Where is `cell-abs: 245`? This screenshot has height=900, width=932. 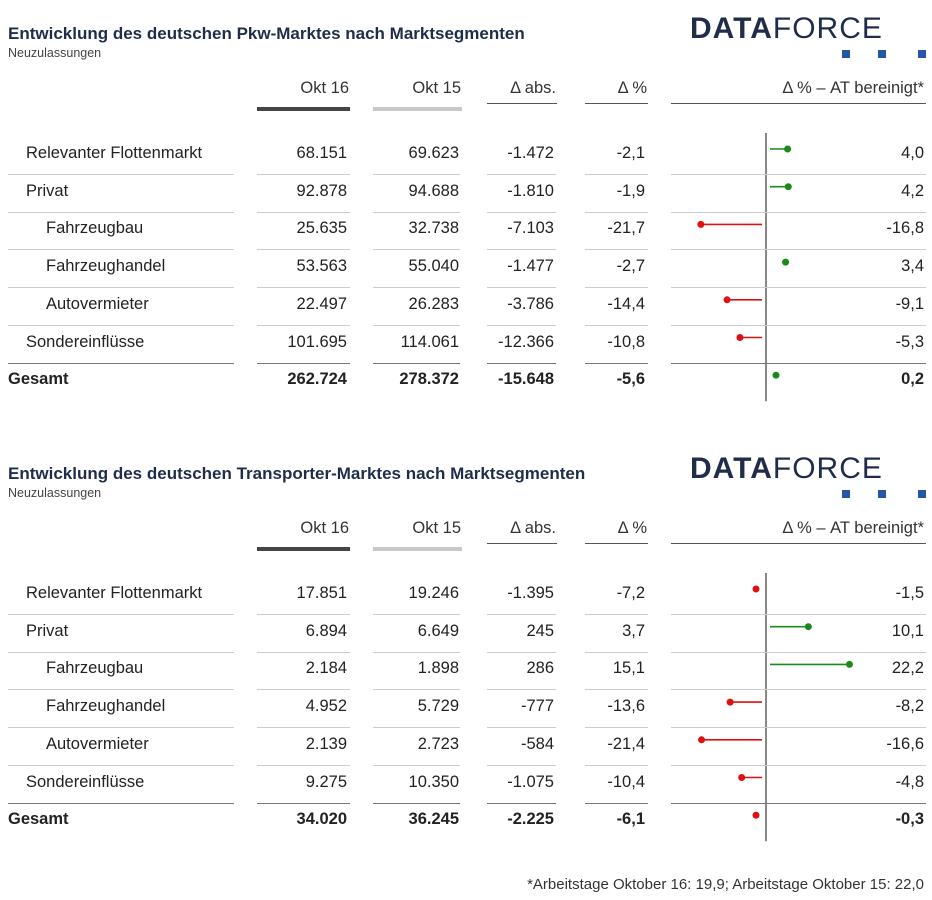
cell-abs: 245 is located at coordinates (540, 630).